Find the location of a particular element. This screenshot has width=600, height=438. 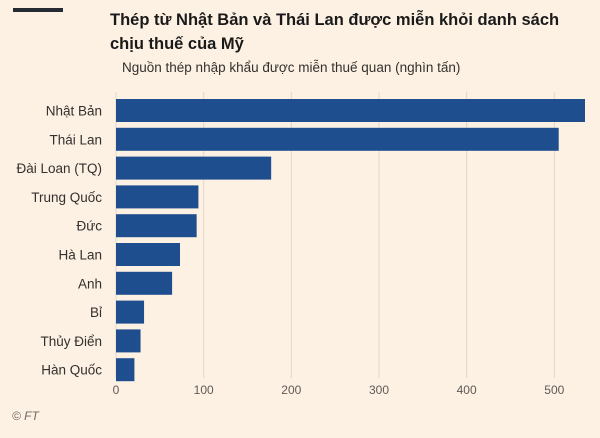

x-tick-label: 500 is located at coordinates (554, 390).